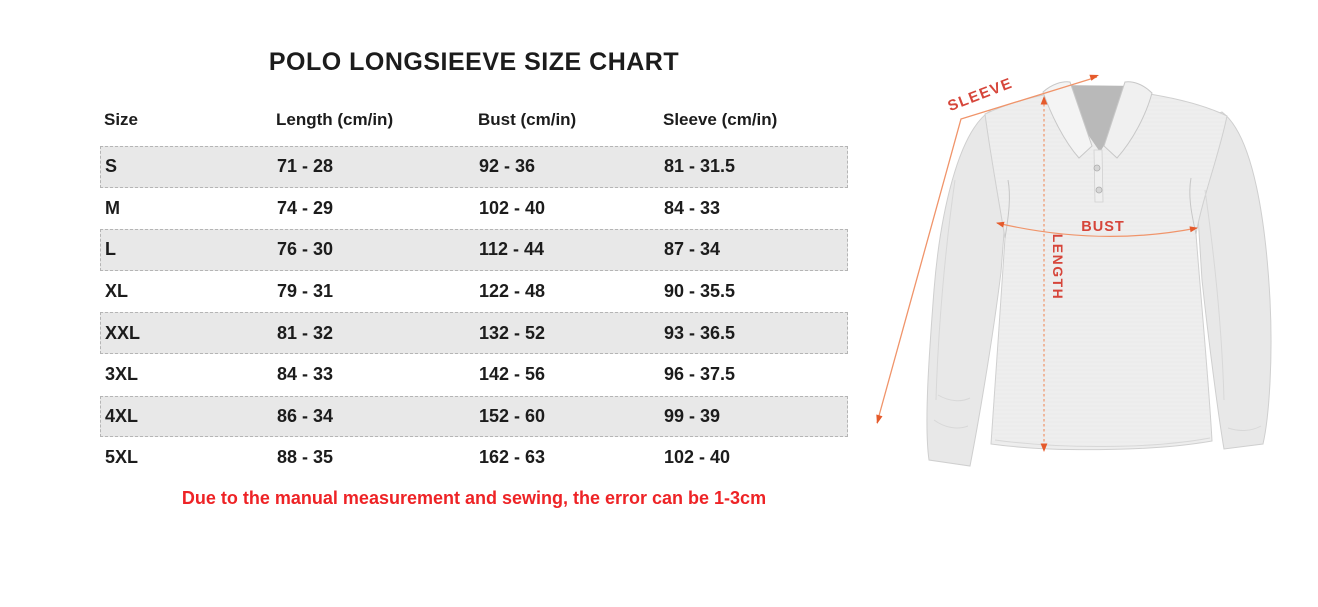 The height and width of the screenshot is (607, 1318). Describe the element at coordinates (474, 375) in the screenshot. I see `table-row: 3XL 84 - 33 142 - 56 96 - 37.5` at that location.